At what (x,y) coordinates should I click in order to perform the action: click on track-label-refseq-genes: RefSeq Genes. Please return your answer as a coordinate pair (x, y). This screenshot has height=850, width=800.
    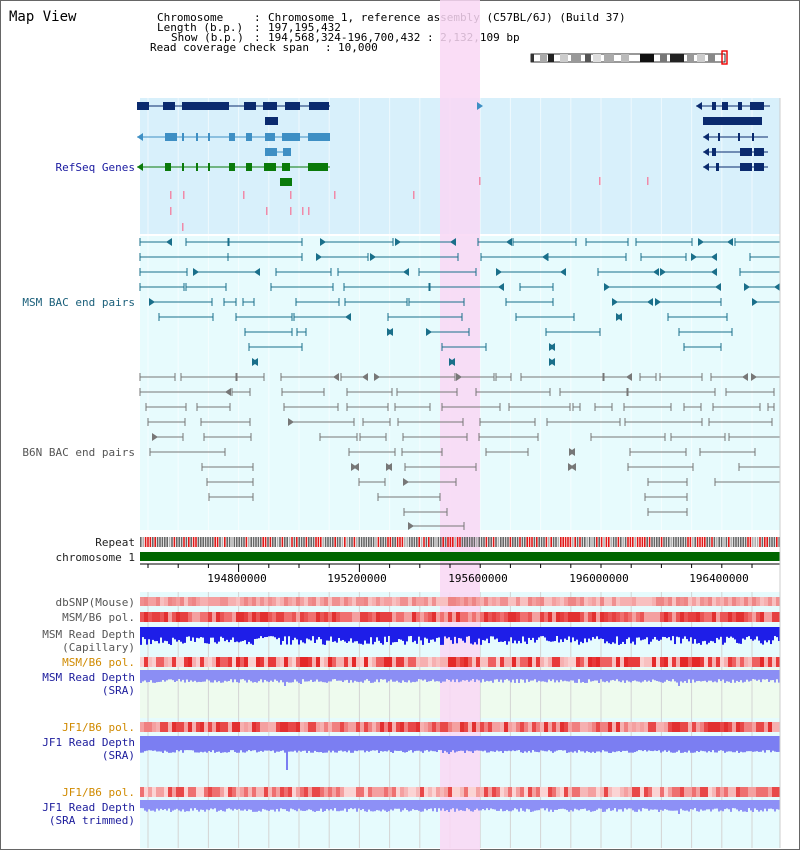
    Looking at the image, I should click on (95, 167).